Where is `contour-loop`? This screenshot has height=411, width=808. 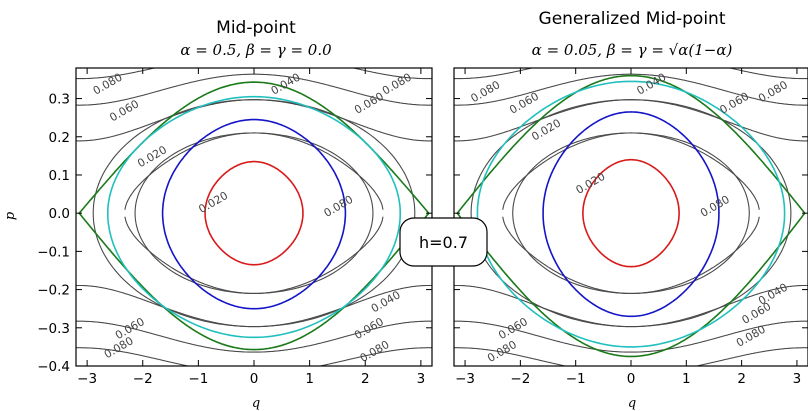 contour-loop is located at coordinates (631, 213).